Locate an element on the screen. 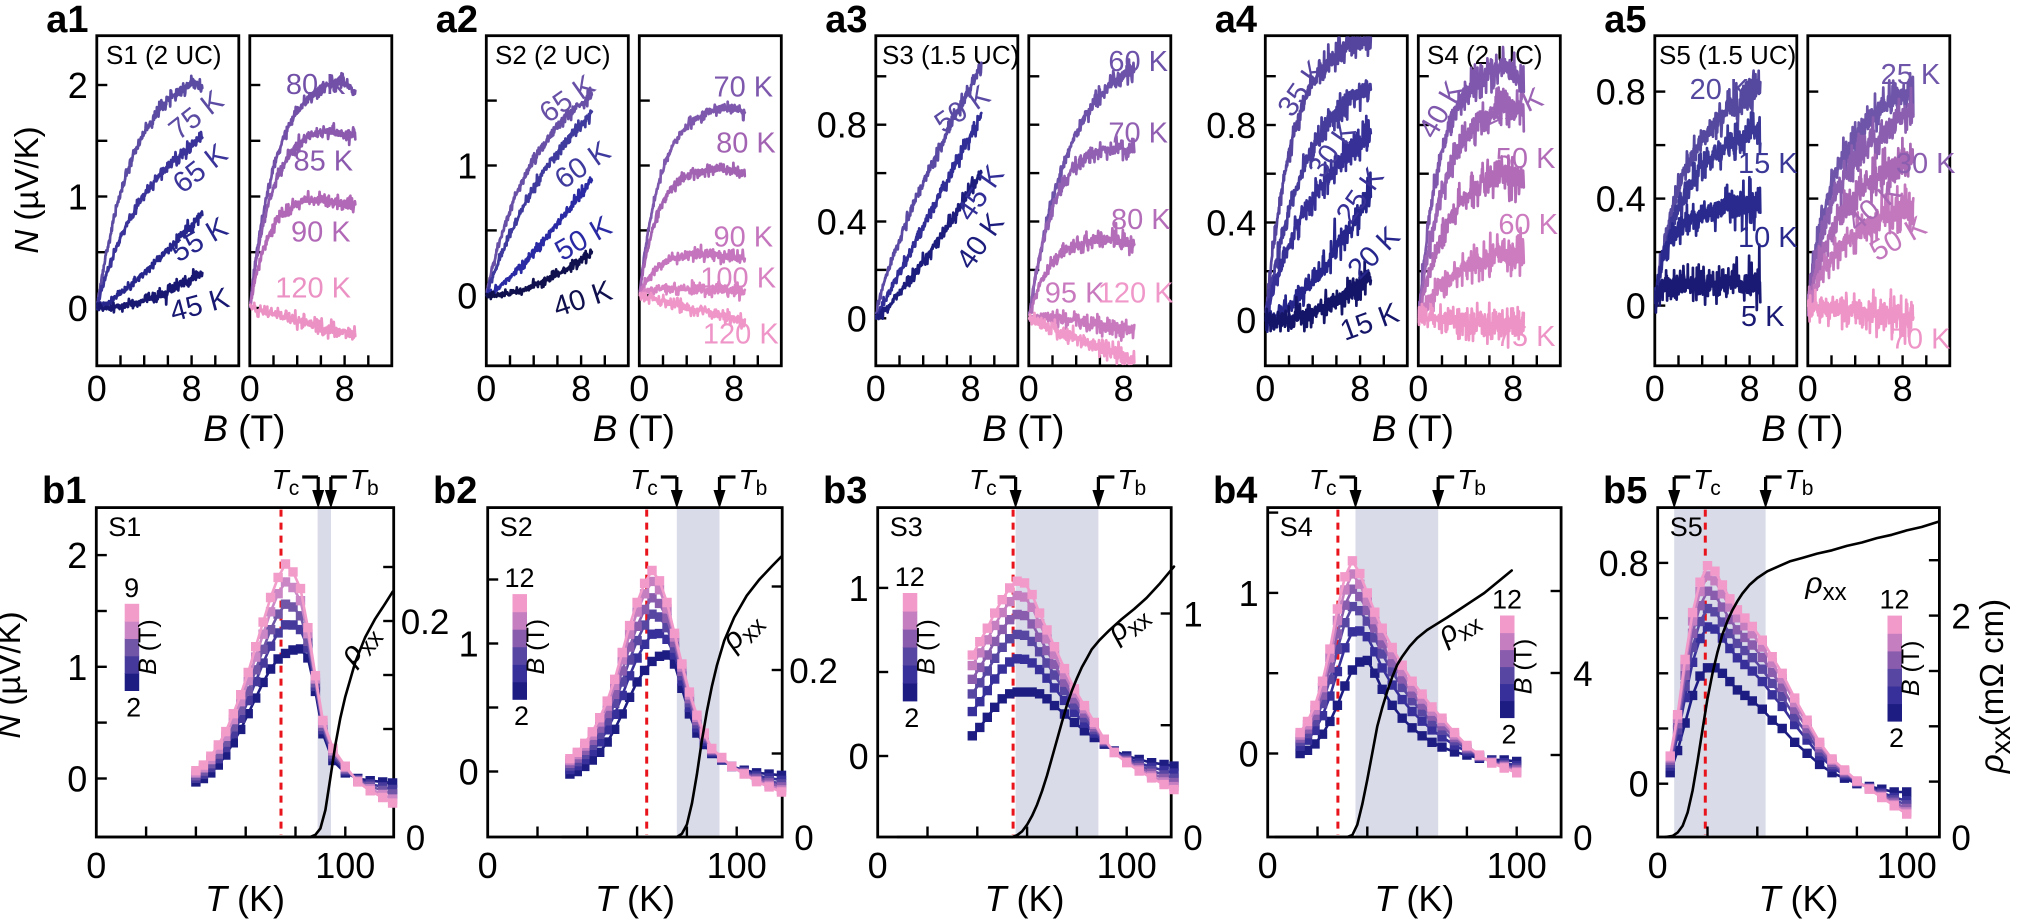 The image size is (2024, 923). svg-text: 50 K is located at coordinates (1526, 159).